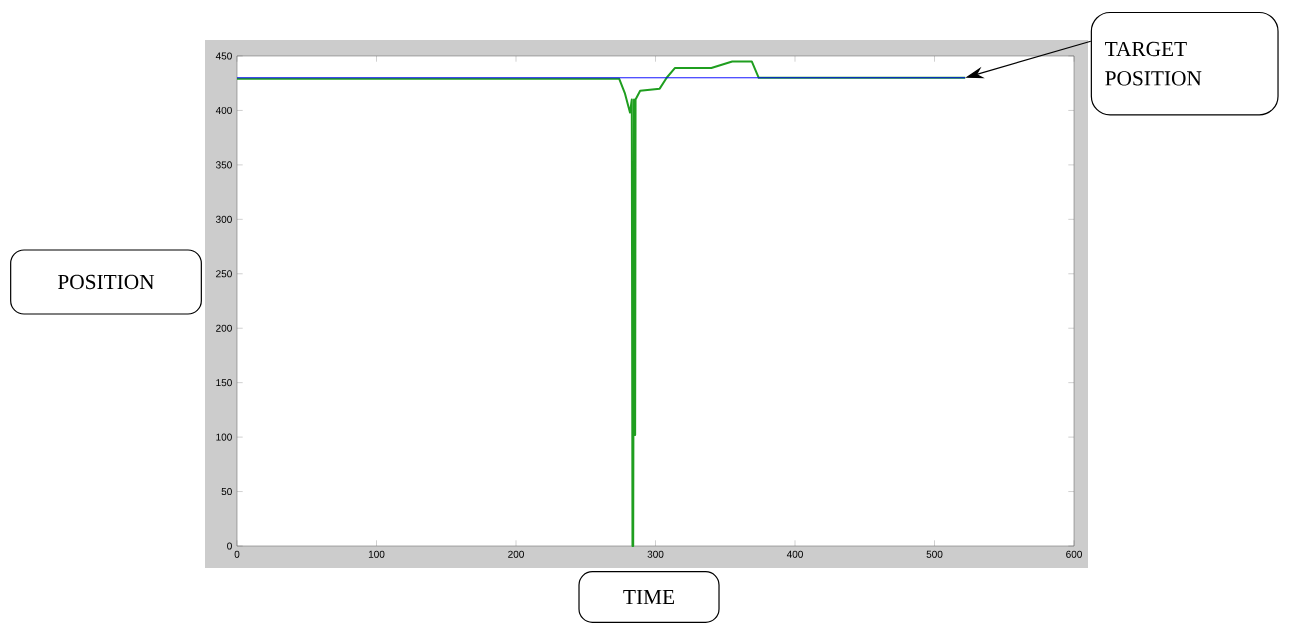  Describe the element at coordinates (237, 554) in the screenshot. I see `x-tick-label: 0` at that location.